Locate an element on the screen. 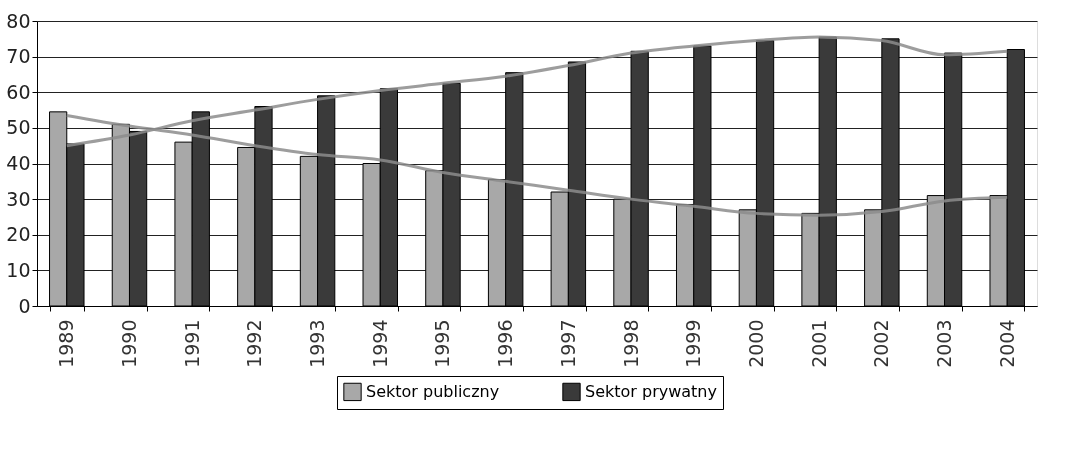  y-tick-label: 10 is located at coordinates (18, 269).